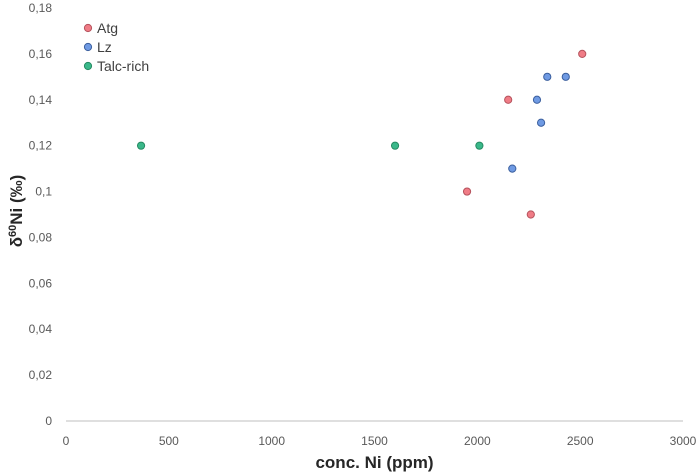  Describe the element at coordinates (41, 146) in the screenshot. I see `y-tick-label: 0,12` at that location.